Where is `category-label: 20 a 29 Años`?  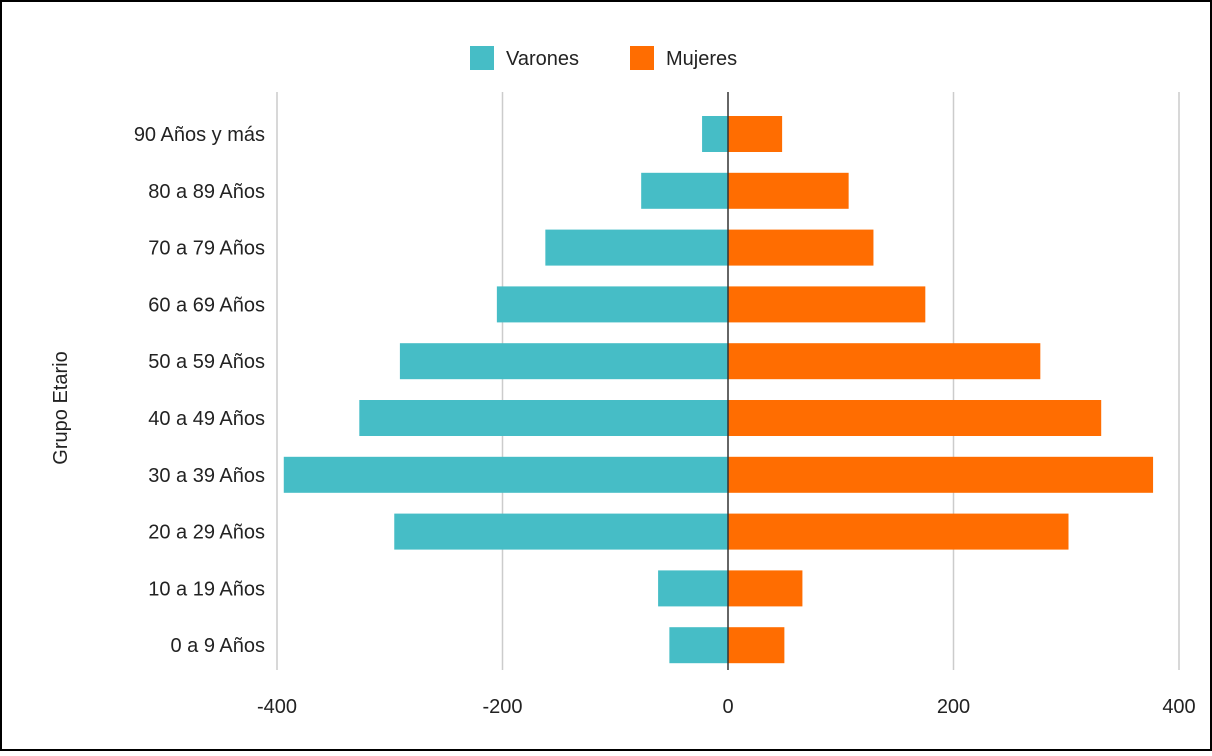 category-label: 20 a 29 Años is located at coordinates (206, 533).